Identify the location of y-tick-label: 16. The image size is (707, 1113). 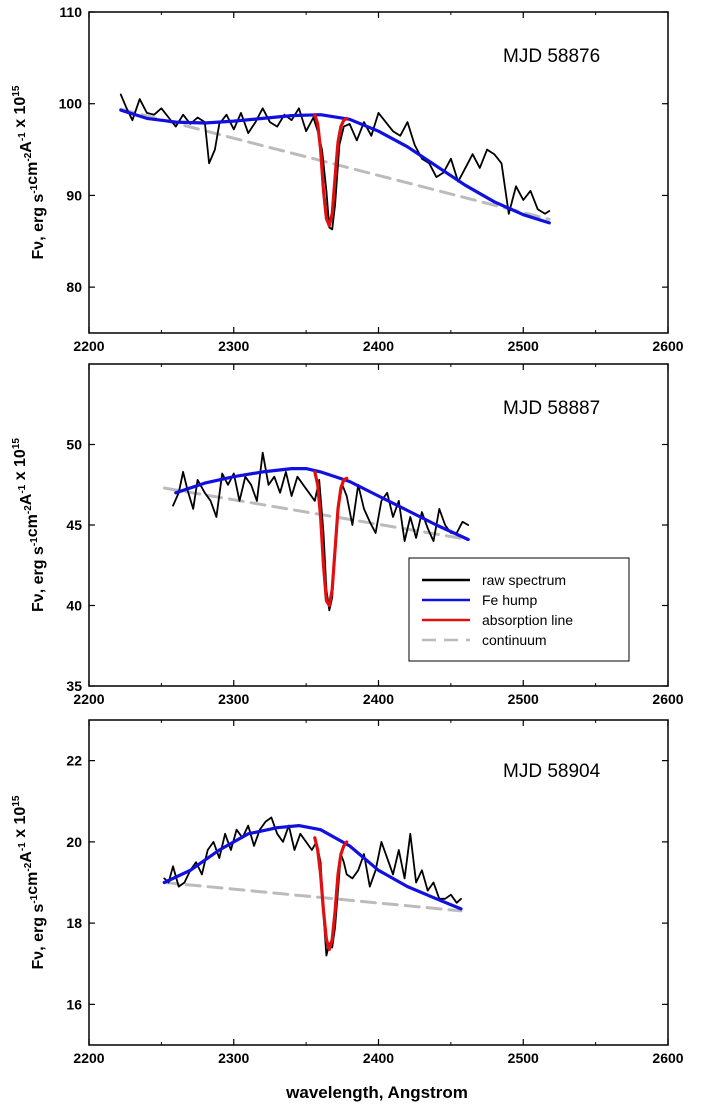
(74, 1004).